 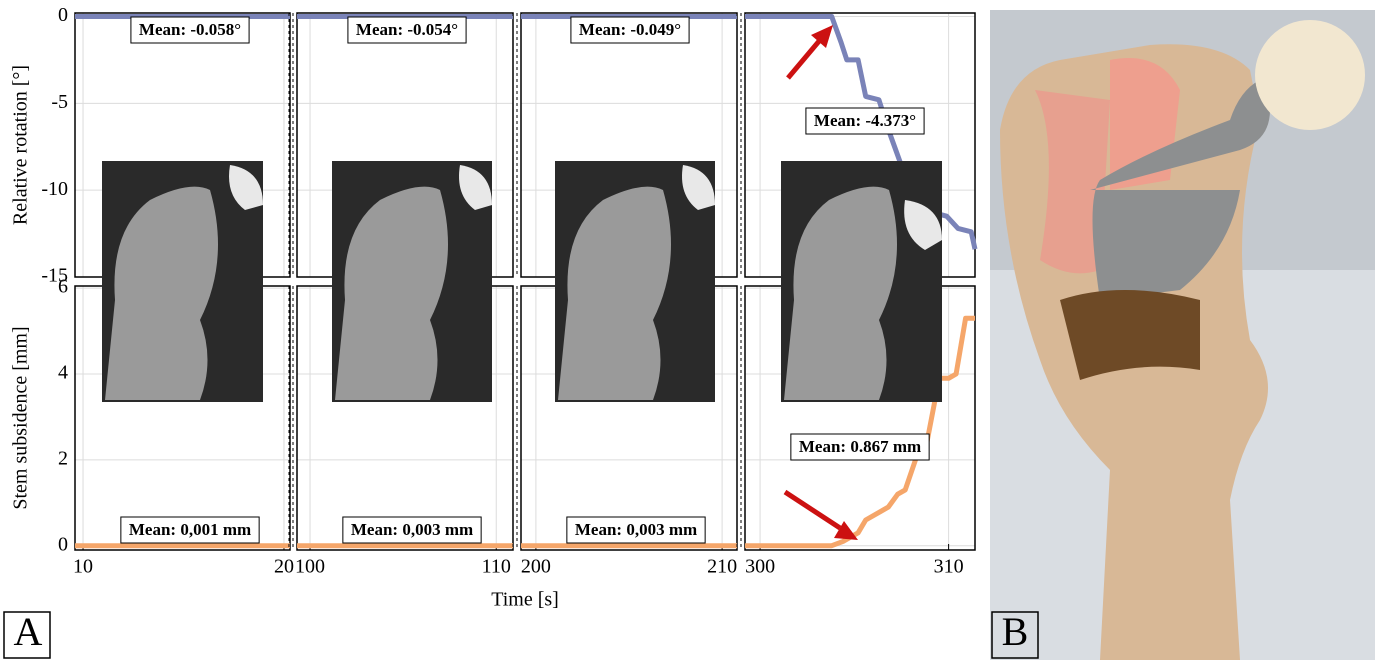 I want to click on y-tick-label: 2, so click(x=63, y=458).